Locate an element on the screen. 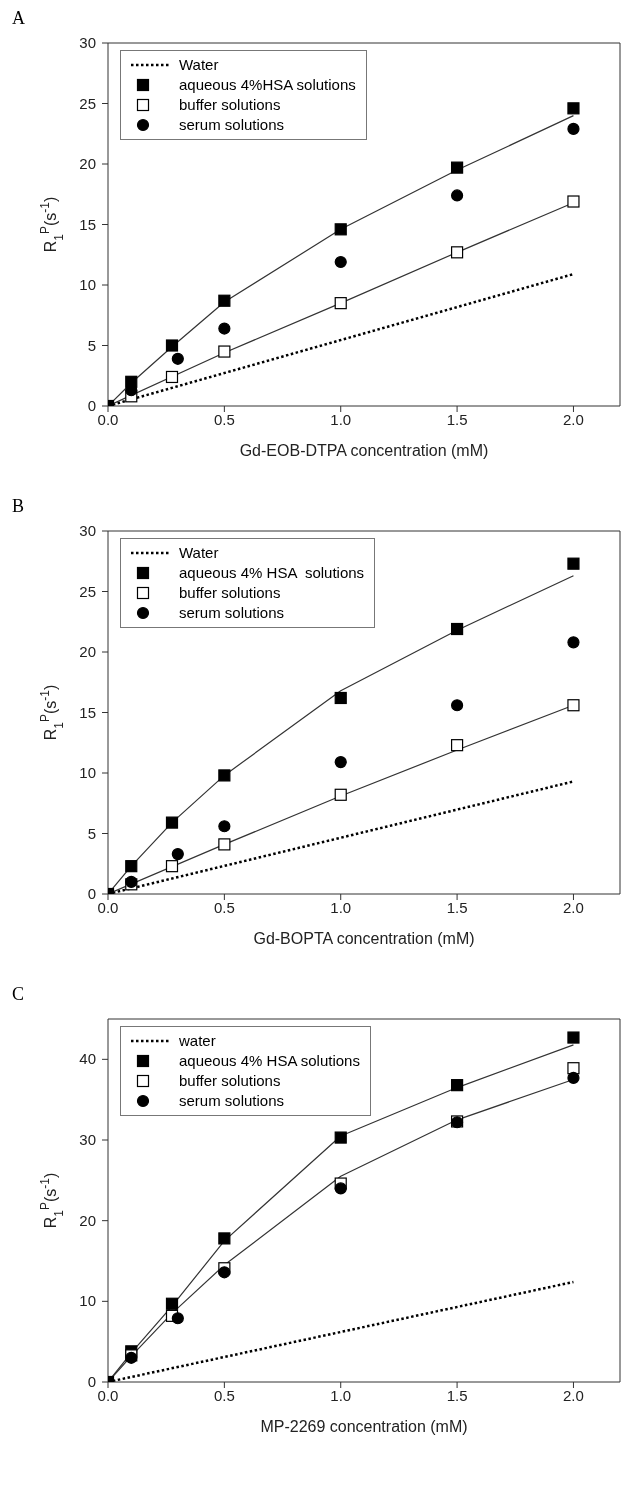  x-axis-title: Gd-EOB-DTPA concentration (mM) is located at coordinates (364, 450).